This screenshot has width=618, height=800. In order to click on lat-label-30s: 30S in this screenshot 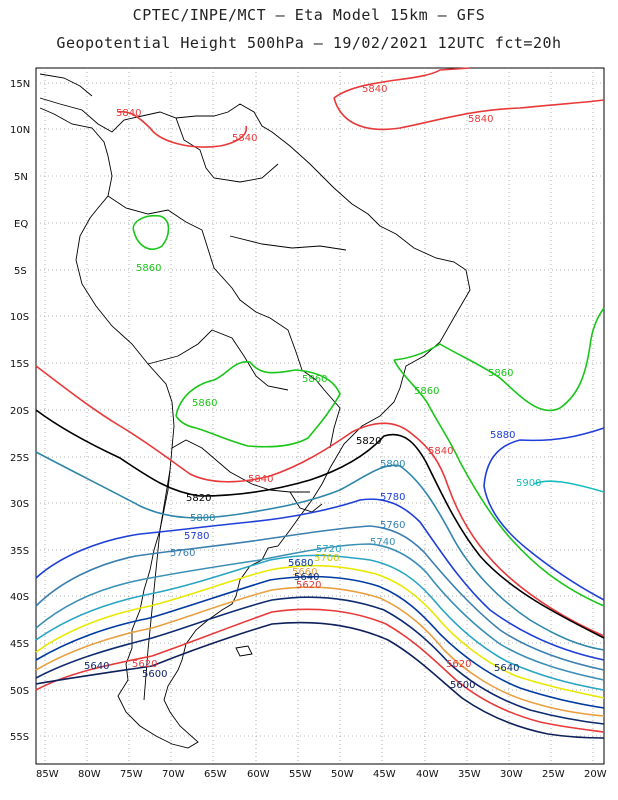, I will do `click(19, 504)`.